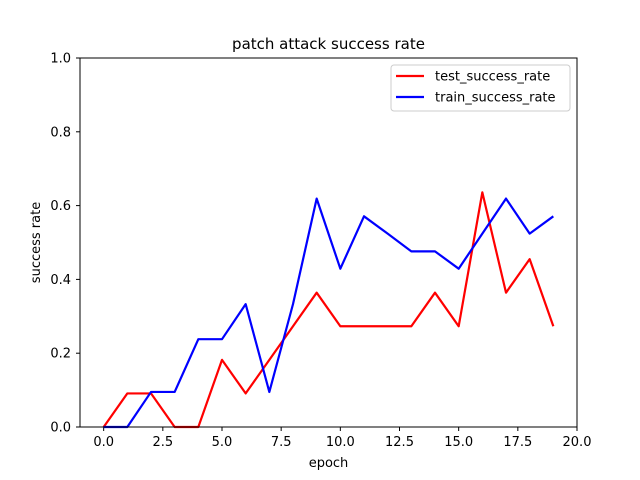  What do you see at coordinates (60, 280) in the screenshot?
I see `y-tick-label: 0.4` at bounding box center [60, 280].